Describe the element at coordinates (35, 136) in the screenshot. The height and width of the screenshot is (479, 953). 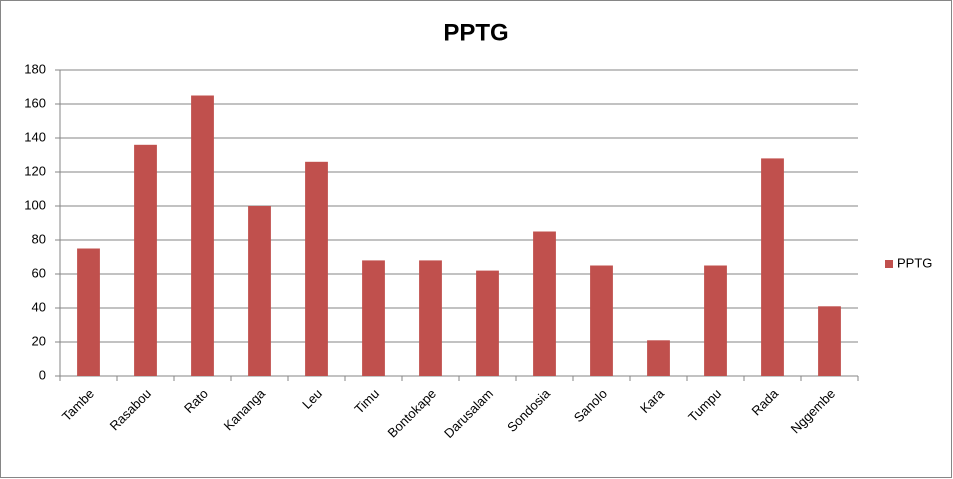
I see `y-tick-label: 140` at that location.